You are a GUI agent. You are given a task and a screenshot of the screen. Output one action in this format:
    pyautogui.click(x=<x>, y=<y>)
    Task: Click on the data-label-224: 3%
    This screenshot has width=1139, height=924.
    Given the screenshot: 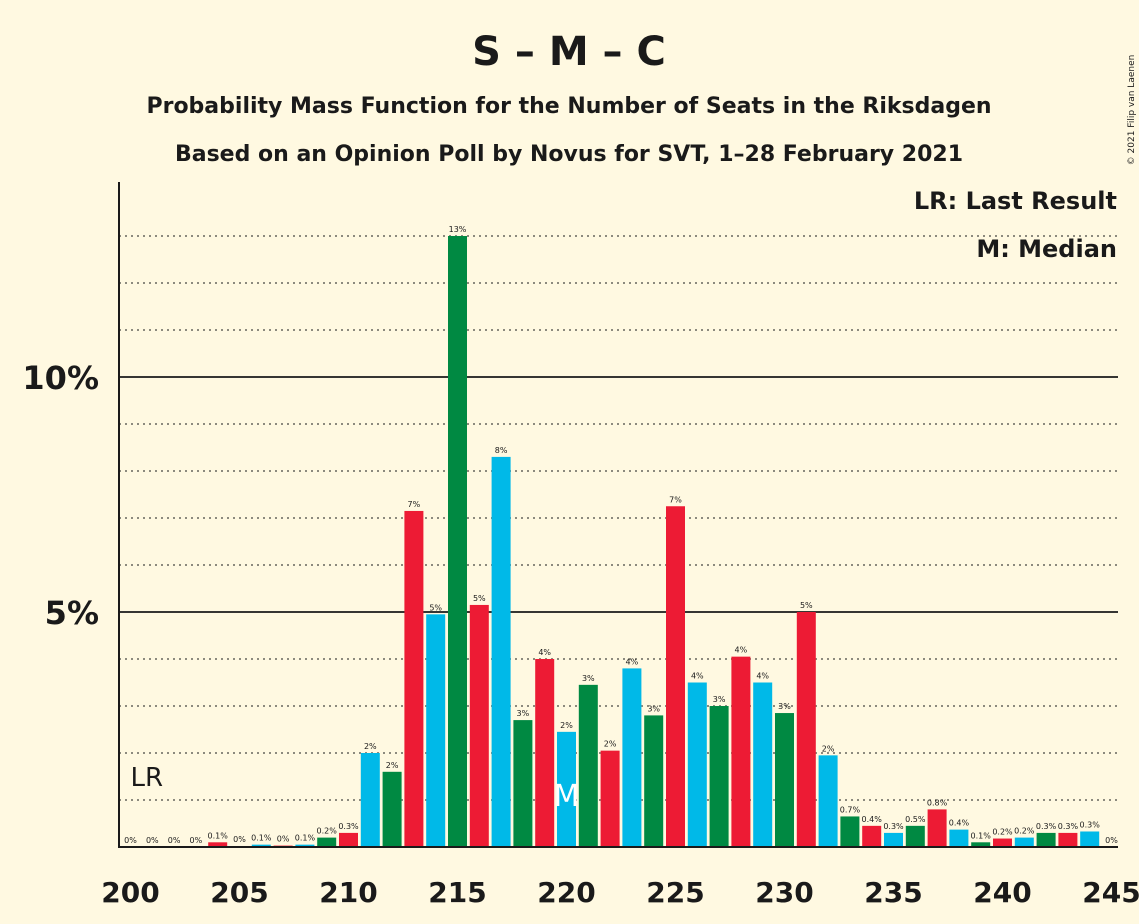 What is the action you would take?
    pyautogui.click(x=653, y=708)
    